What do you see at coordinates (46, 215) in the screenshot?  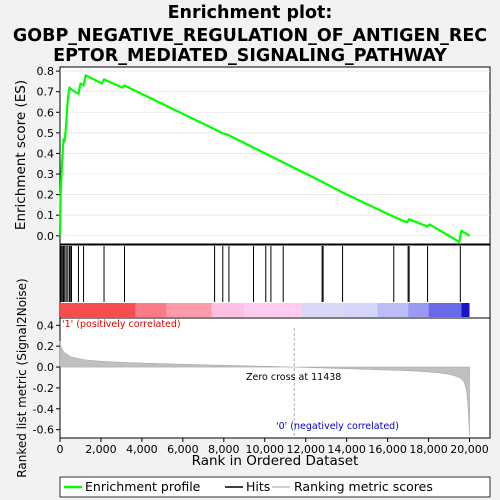 I see `es-y-tick-label: 0.1` at bounding box center [46, 215].